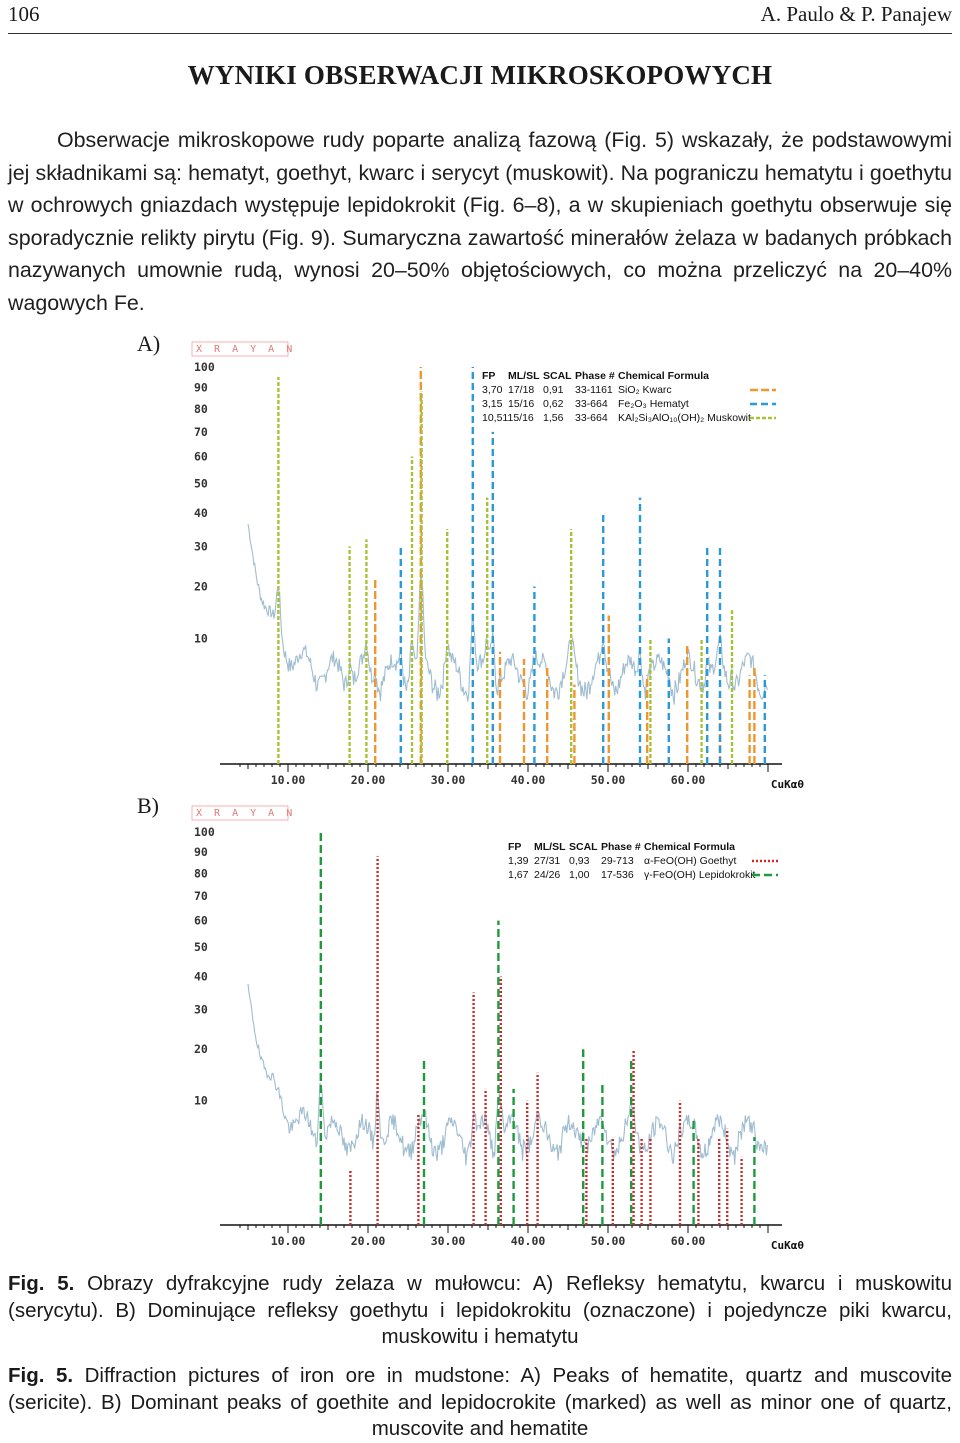  Describe the element at coordinates (492, 404) in the screenshot. I see `legend-fp: 3,15` at that location.